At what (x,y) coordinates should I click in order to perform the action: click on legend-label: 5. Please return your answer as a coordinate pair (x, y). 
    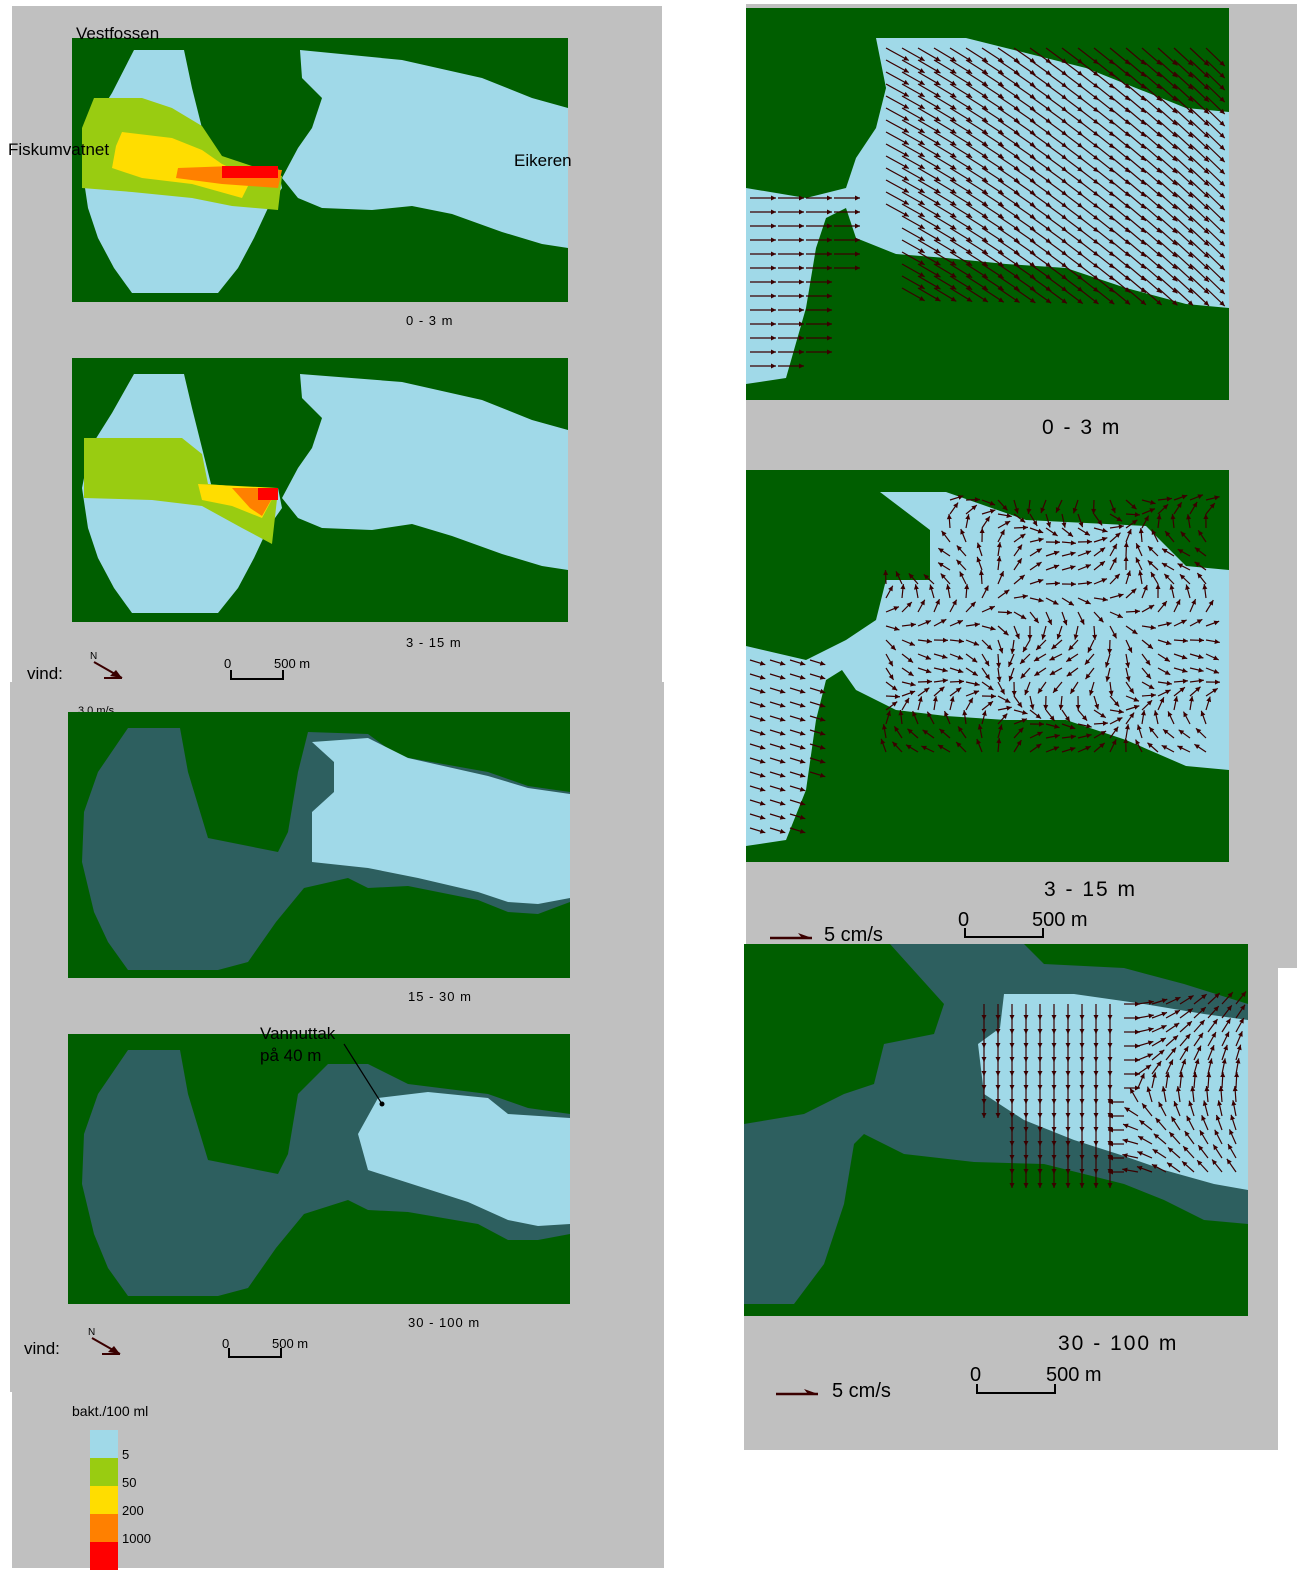
    Looking at the image, I should click on (125, 1454).